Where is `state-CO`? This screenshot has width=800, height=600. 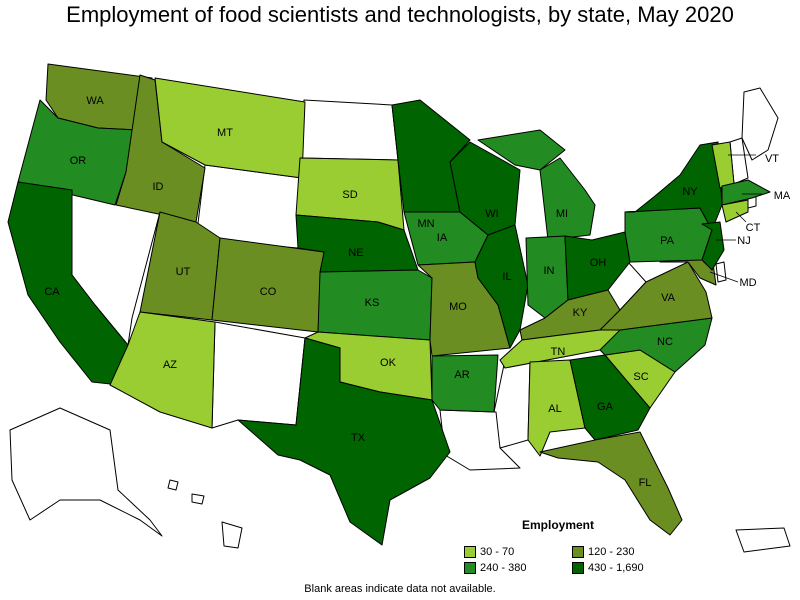 state-CO is located at coordinates (268, 285).